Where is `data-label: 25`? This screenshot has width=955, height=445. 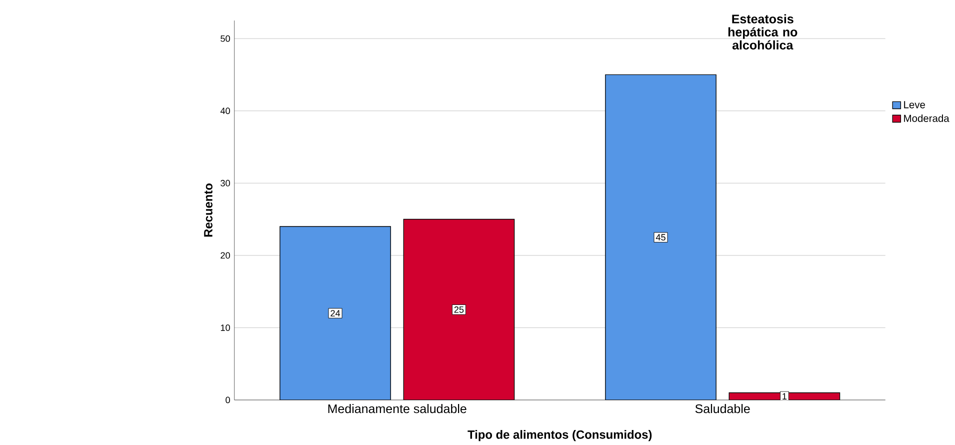 data-label: 25 is located at coordinates (459, 309).